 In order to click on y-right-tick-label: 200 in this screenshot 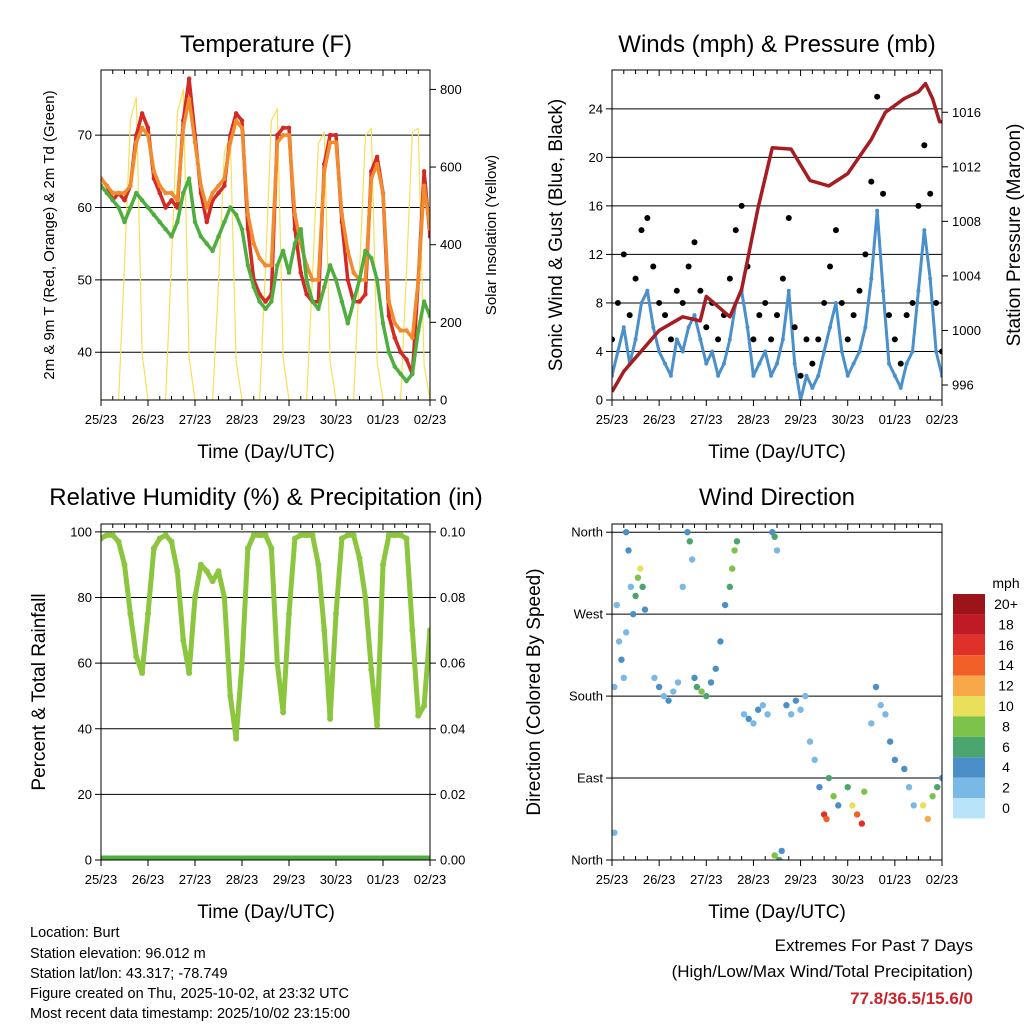, I will do `click(451, 322)`.